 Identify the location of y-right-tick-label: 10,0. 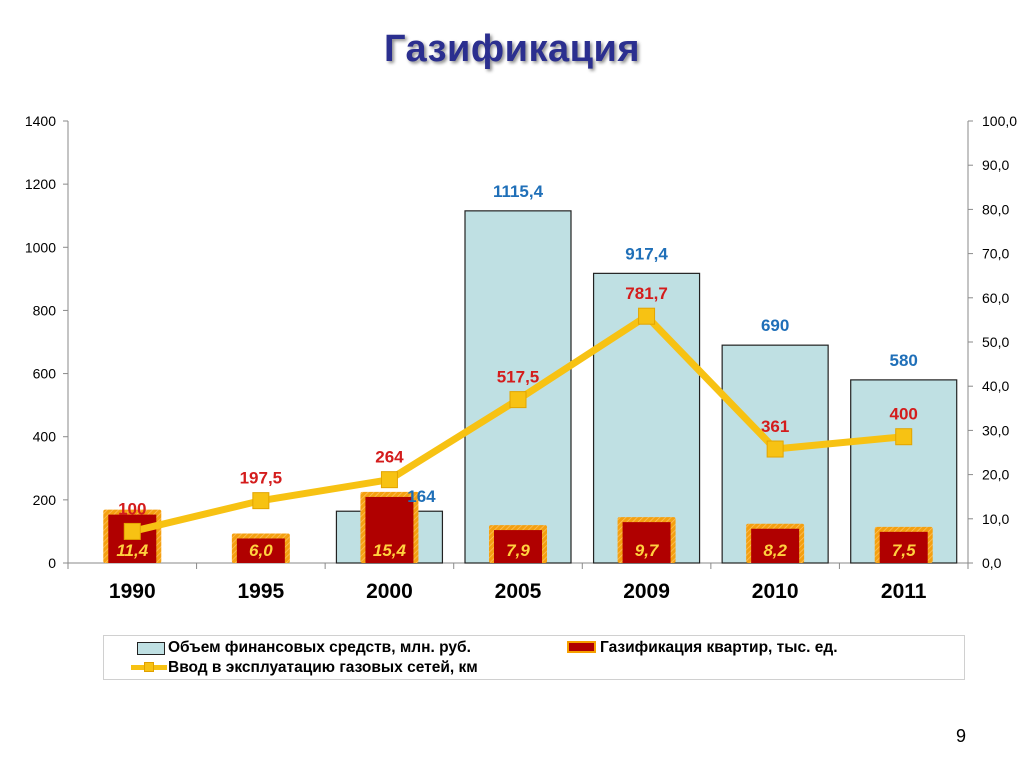
(995, 519).